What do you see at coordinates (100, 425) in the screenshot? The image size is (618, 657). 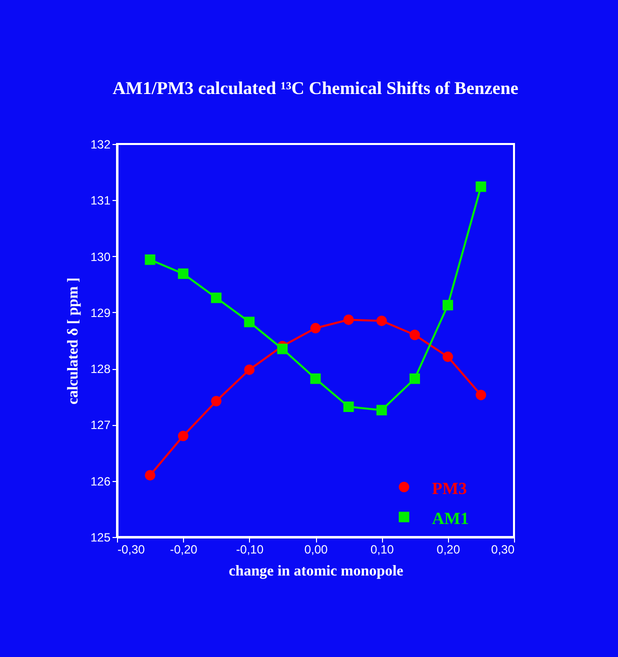 I see `y-tick-label: 127` at bounding box center [100, 425].